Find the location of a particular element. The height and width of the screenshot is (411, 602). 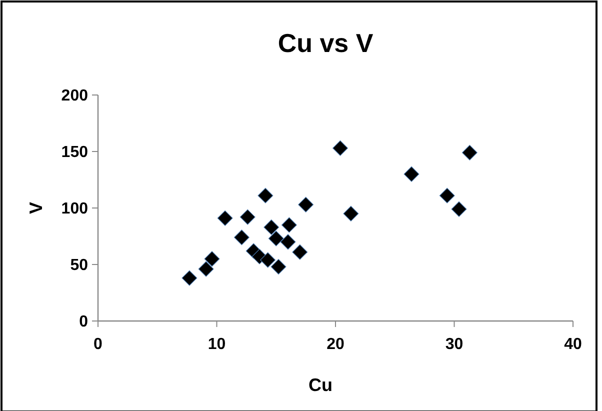

x-tick-label: 40 is located at coordinates (573, 344).